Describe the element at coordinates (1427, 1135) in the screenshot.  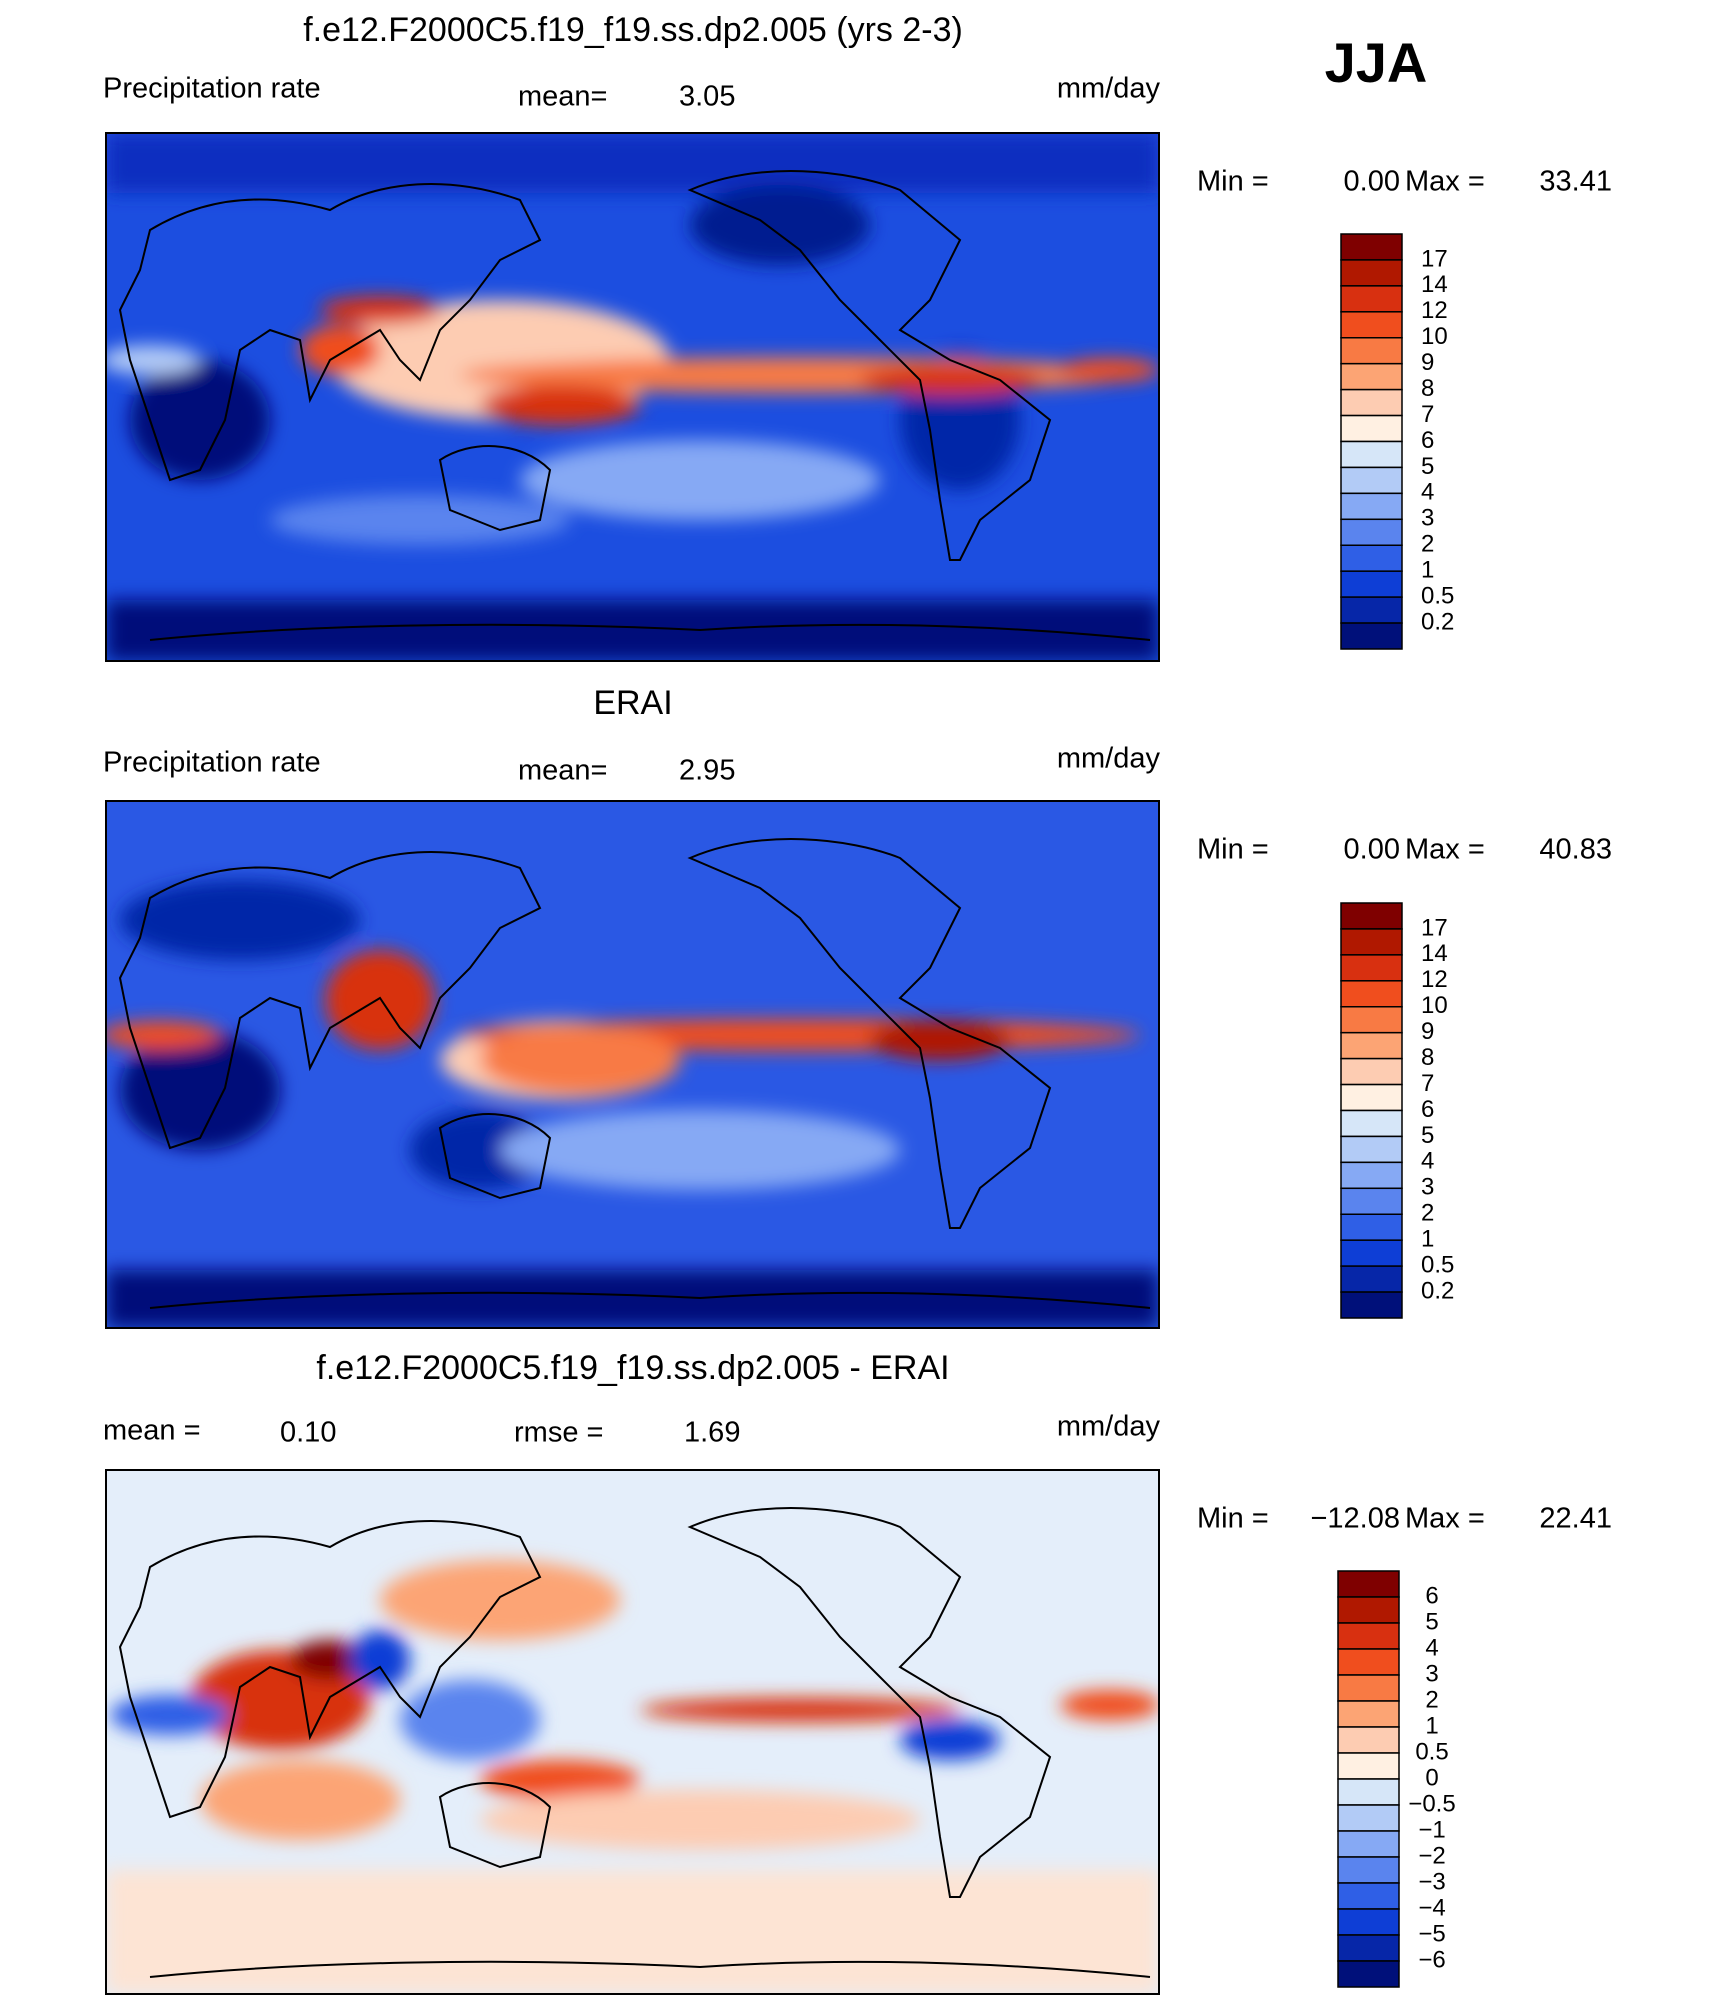
I see `colorbar-label: 5` at that location.